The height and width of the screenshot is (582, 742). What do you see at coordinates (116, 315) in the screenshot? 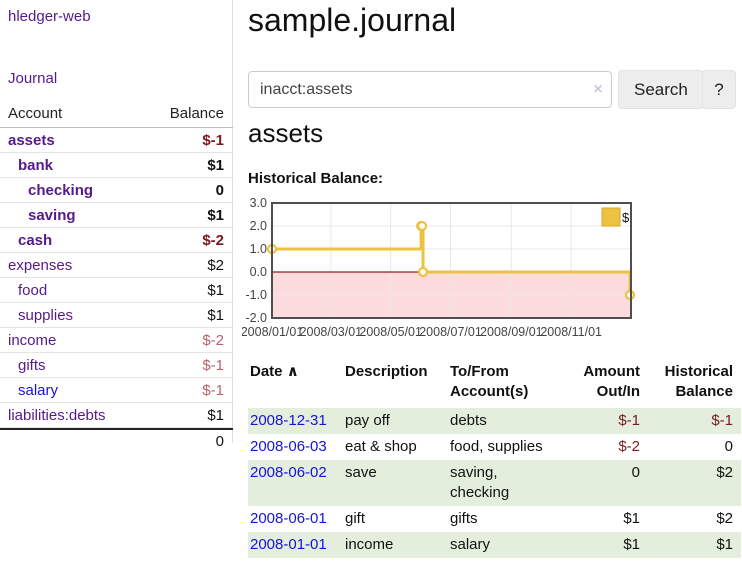
I see `account-row: supplies $1` at bounding box center [116, 315].